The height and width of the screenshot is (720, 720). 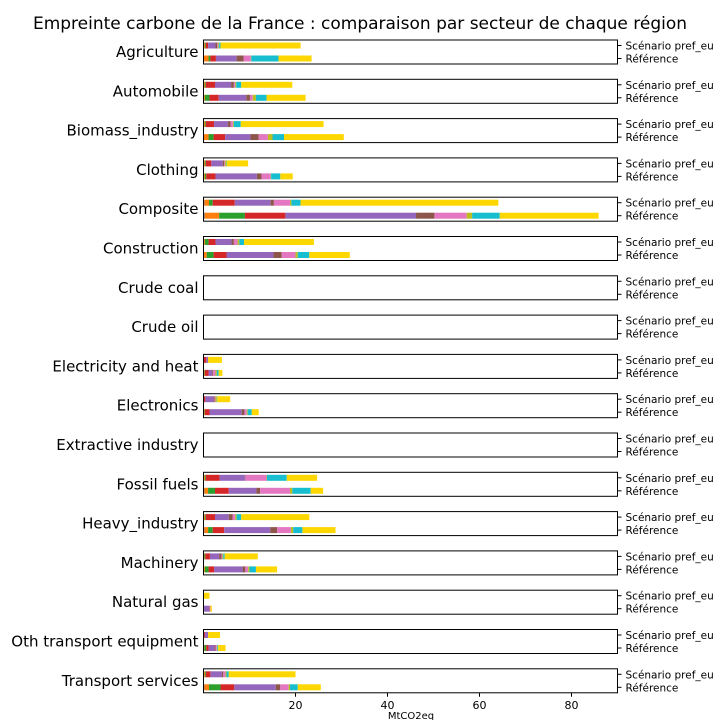 I want to click on sector-label: Automobile, so click(x=156, y=91).